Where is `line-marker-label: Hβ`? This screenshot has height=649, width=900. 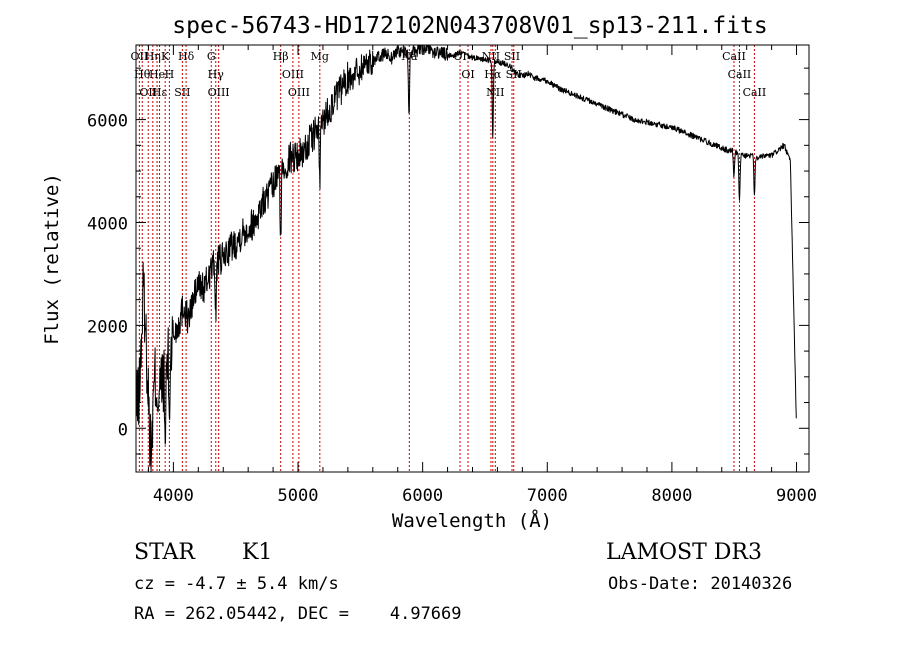 line-marker-label: Hβ is located at coordinates (281, 56).